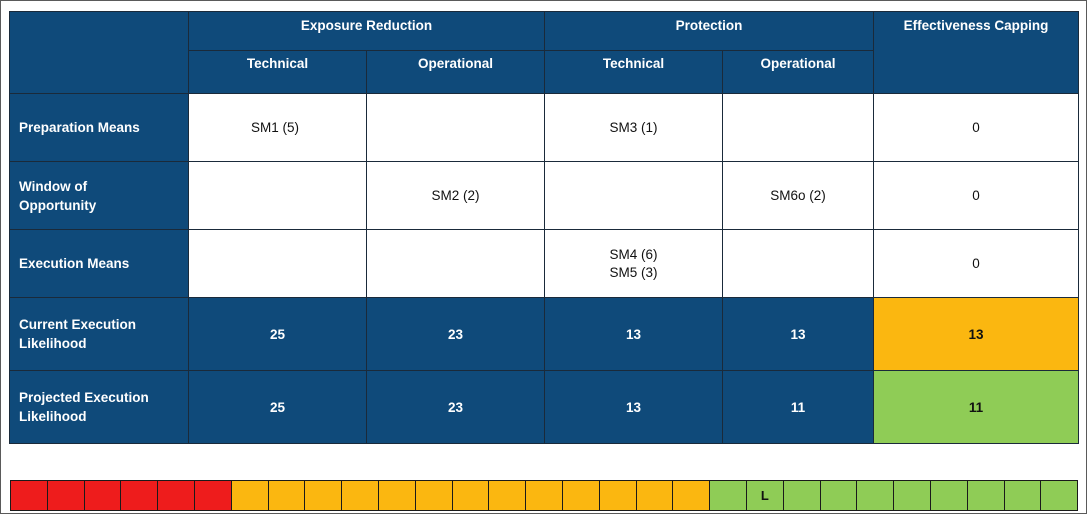 This screenshot has height=514, width=1087. Describe the element at coordinates (633, 254) in the screenshot. I see `cell-execution-pr-technical-line1: SM4 (6)` at that location.